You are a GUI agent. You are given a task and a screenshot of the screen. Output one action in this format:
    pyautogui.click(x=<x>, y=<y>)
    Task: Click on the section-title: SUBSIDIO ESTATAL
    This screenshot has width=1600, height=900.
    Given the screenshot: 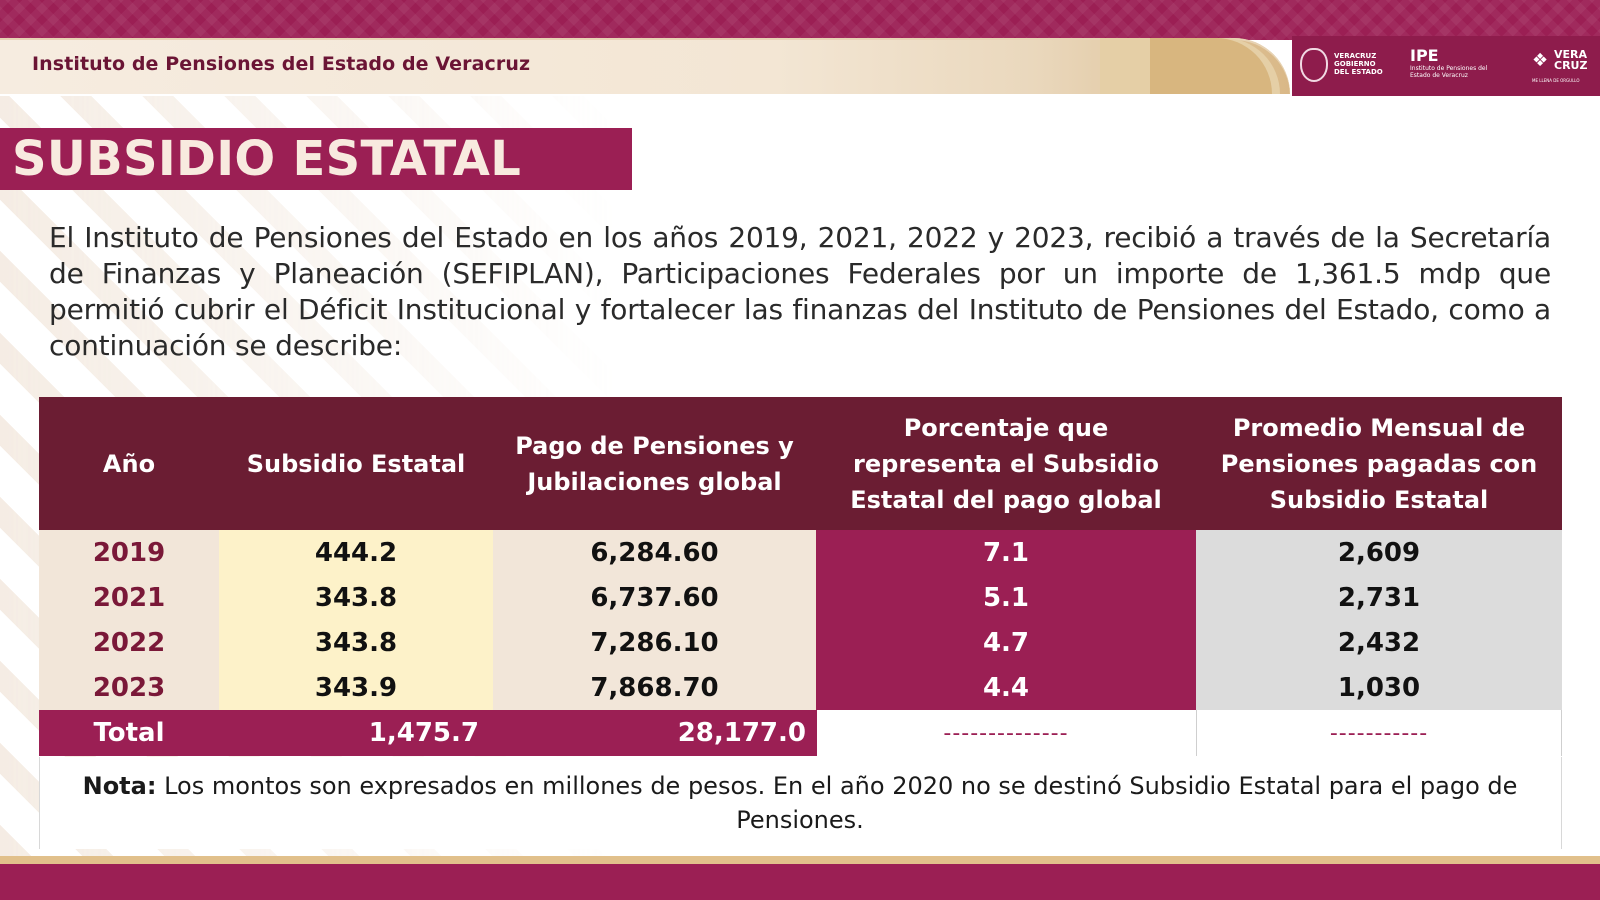 What is the action you would take?
    pyautogui.click(x=316, y=159)
    